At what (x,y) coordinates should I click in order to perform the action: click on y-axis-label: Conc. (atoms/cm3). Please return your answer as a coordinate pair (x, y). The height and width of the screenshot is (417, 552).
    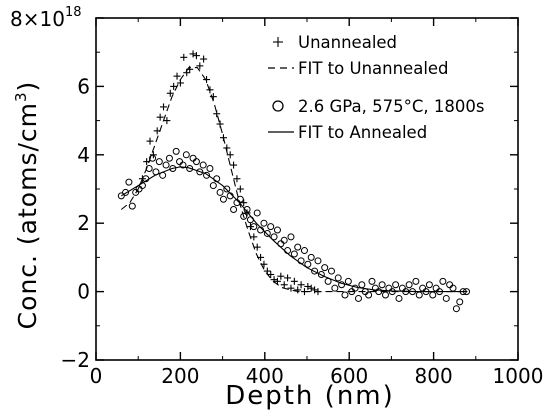
    Looking at the image, I should click on (27, 205).